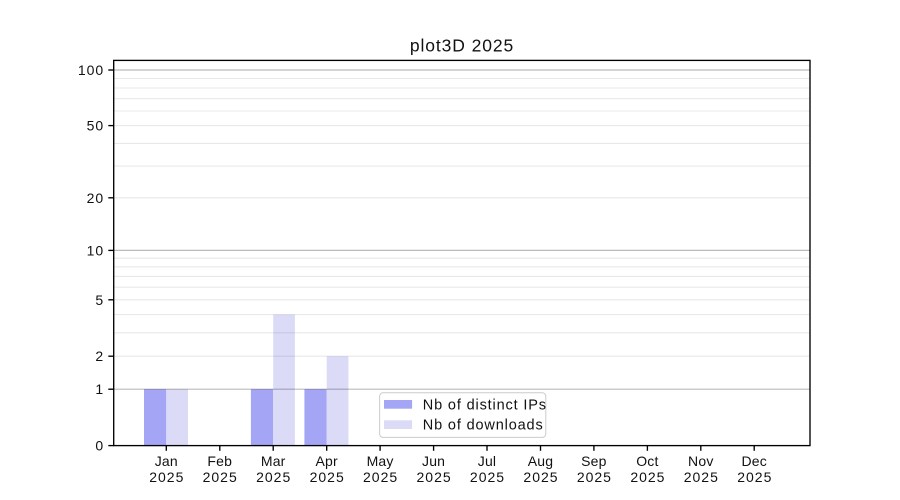 The width and height of the screenshot is (900, 500). I want to click on svg-text: Sep, so click(594, 461).